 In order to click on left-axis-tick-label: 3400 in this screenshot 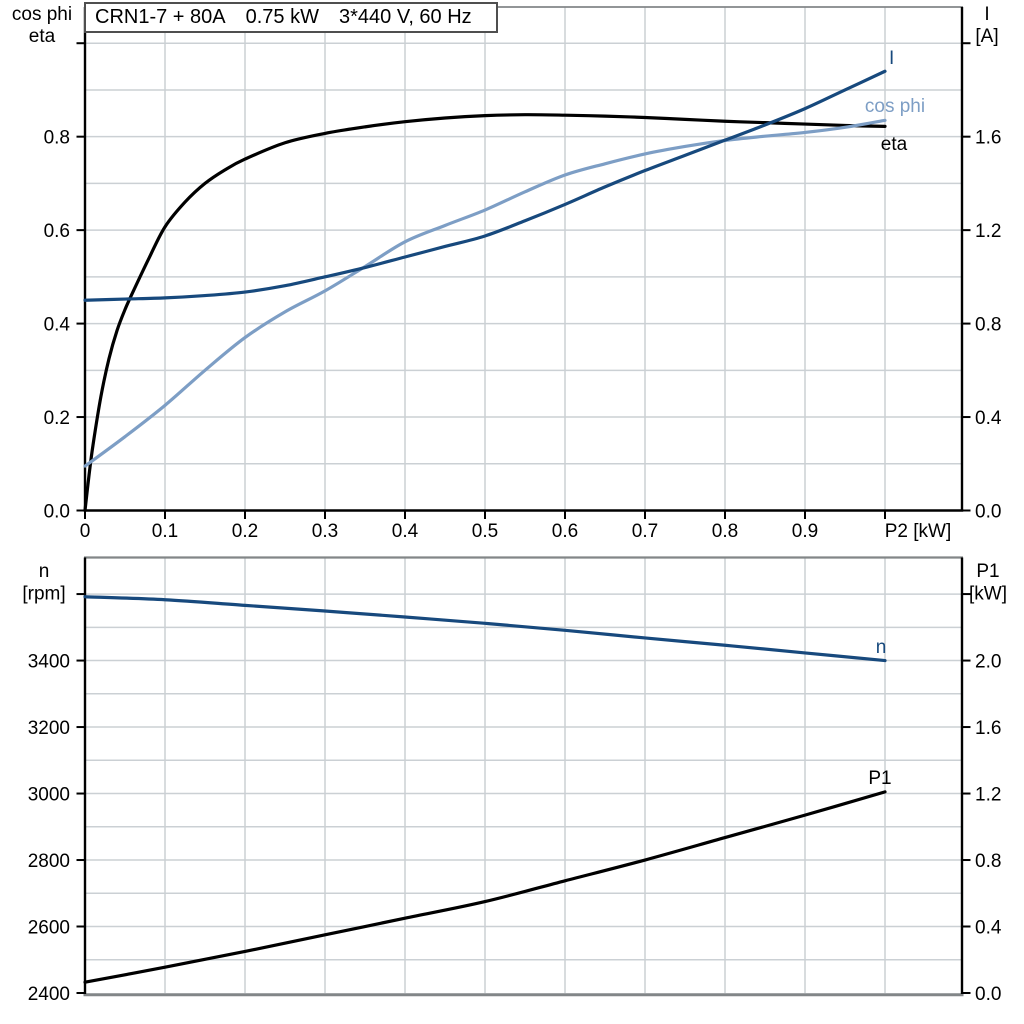, I will do `click(49, 662)`.